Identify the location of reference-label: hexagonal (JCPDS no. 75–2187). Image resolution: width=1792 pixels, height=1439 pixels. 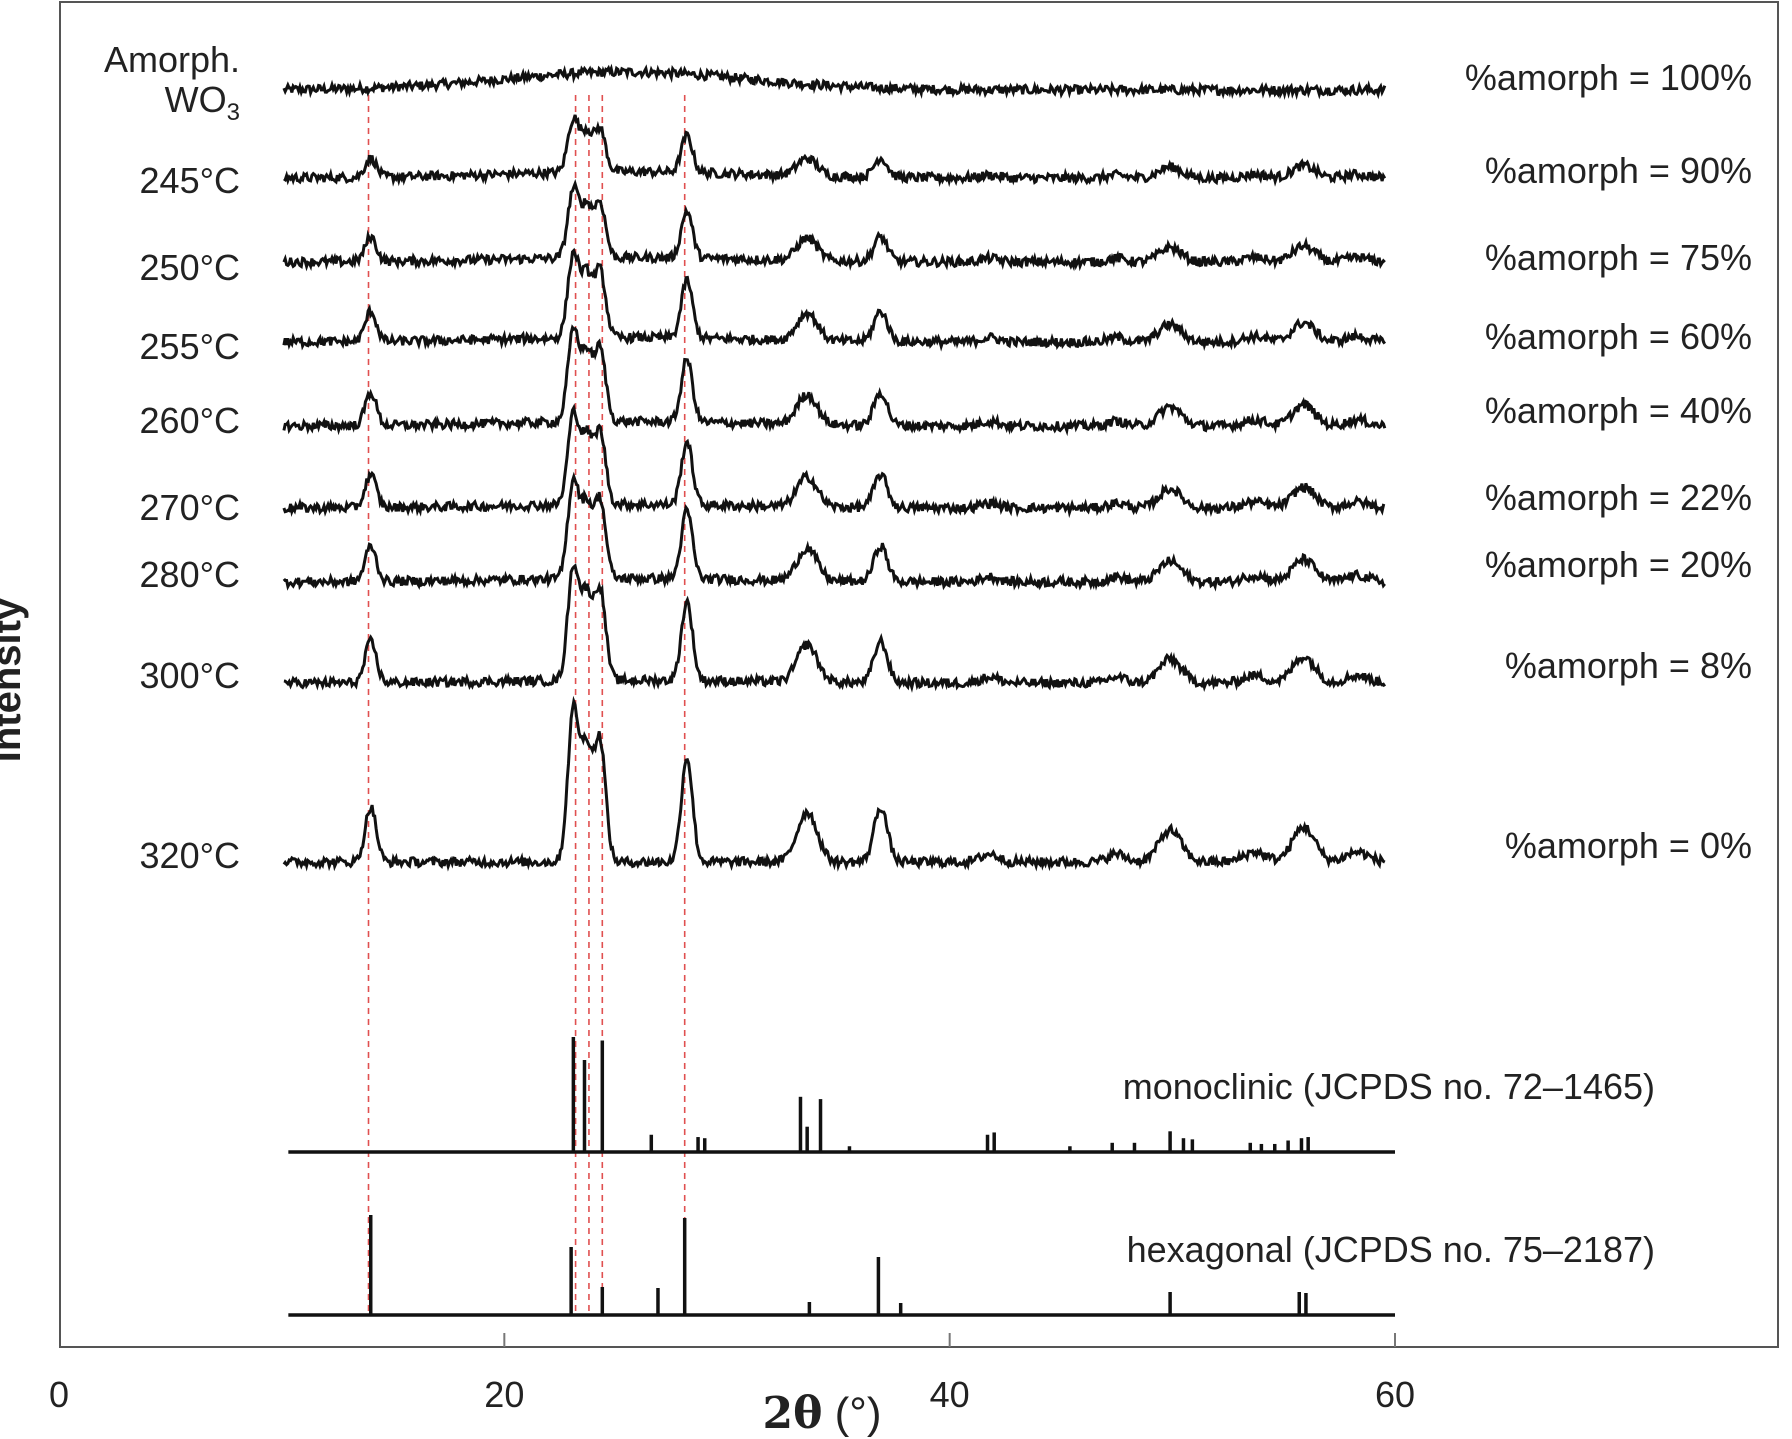
(1391, 1249).